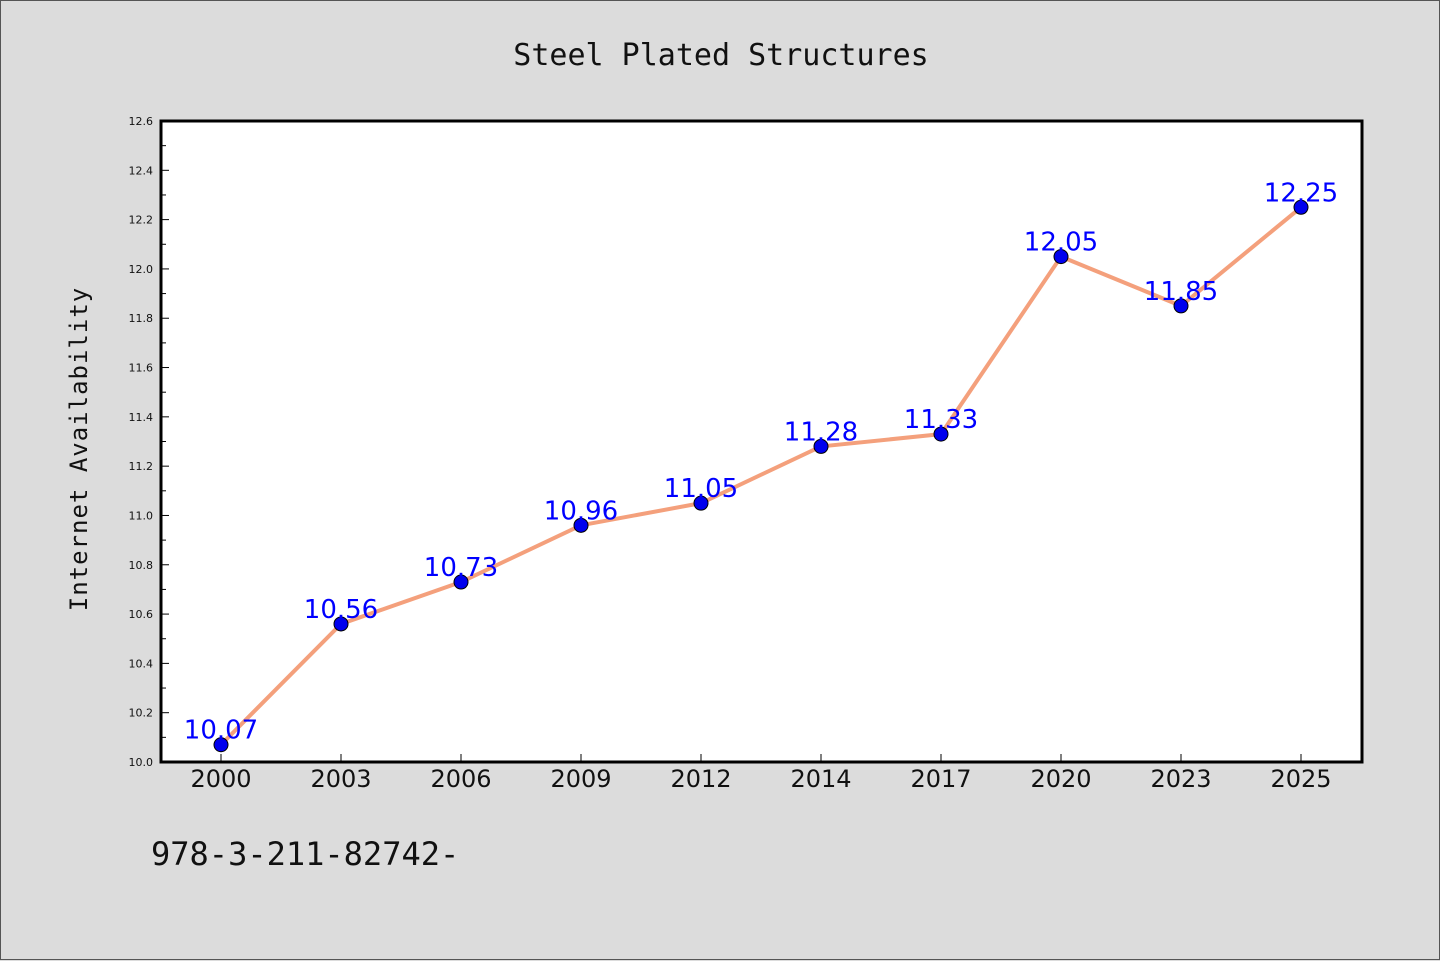  Describe the element at coordinates (220, 779) in the screenshot. I see `x-tick-label: 2000` at that location.